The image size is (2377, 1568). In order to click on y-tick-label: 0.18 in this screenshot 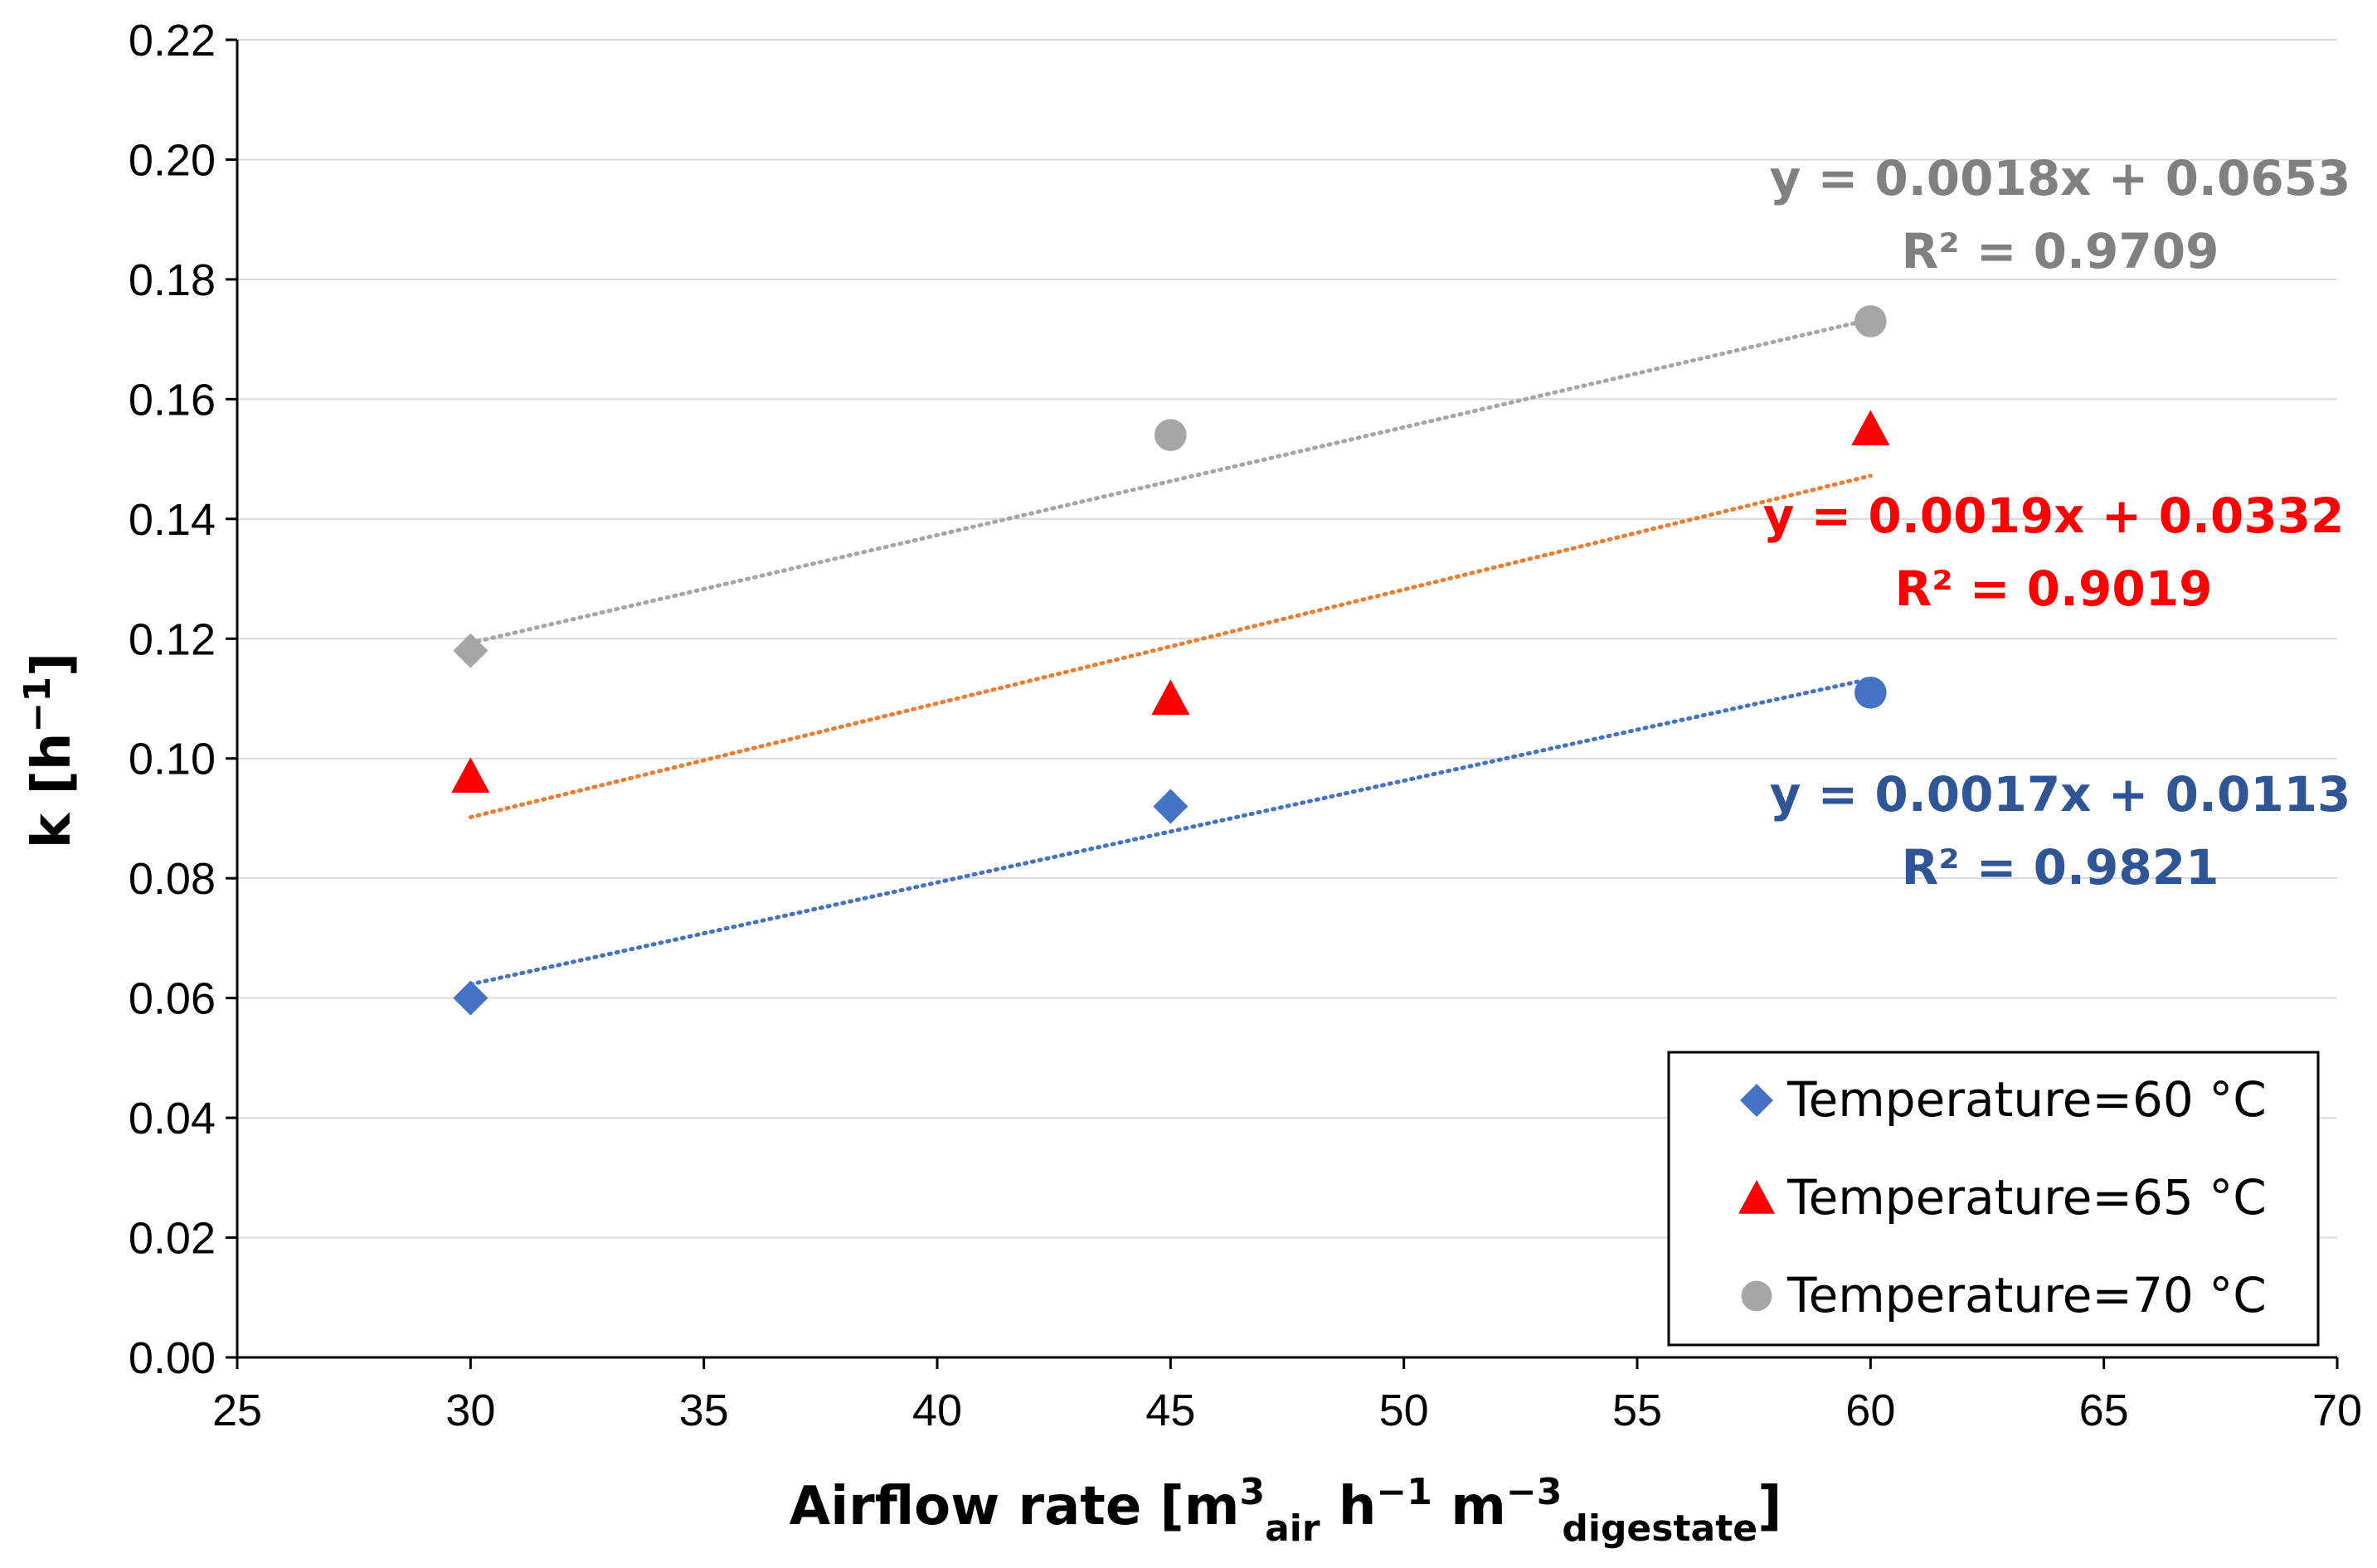, I will do `click(172, 280)`.